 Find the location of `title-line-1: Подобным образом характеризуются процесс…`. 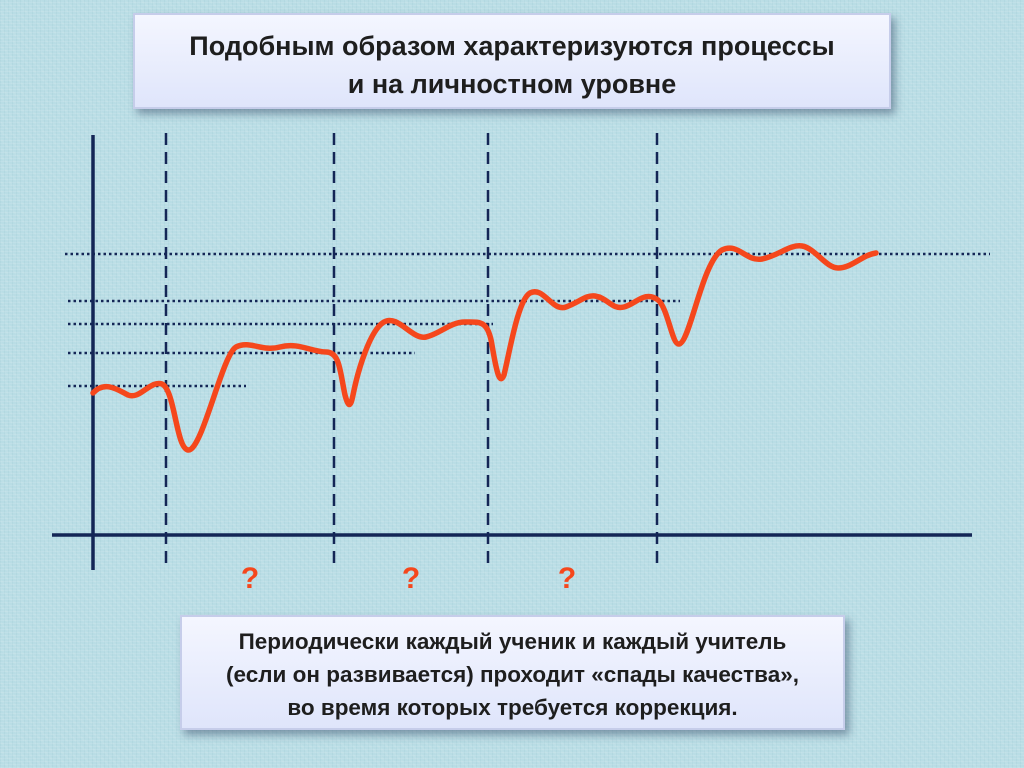

title-line-1: Подобным образом характеризуются процесс… is located at coordinates (512, 46).